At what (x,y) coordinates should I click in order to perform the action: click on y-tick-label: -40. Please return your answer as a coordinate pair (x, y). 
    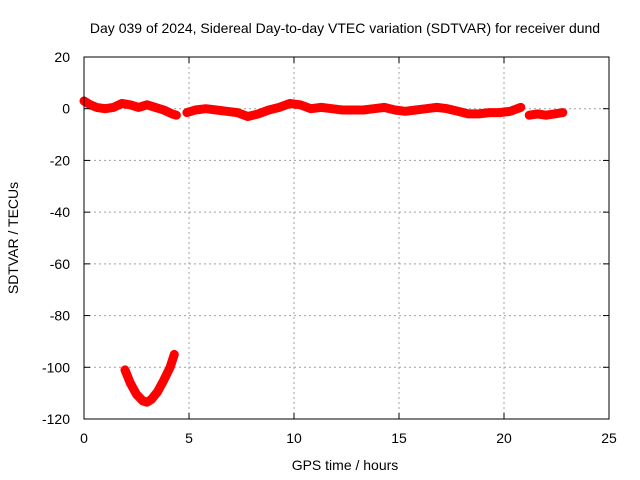
    Looking at the image, I should click on (60, 212).